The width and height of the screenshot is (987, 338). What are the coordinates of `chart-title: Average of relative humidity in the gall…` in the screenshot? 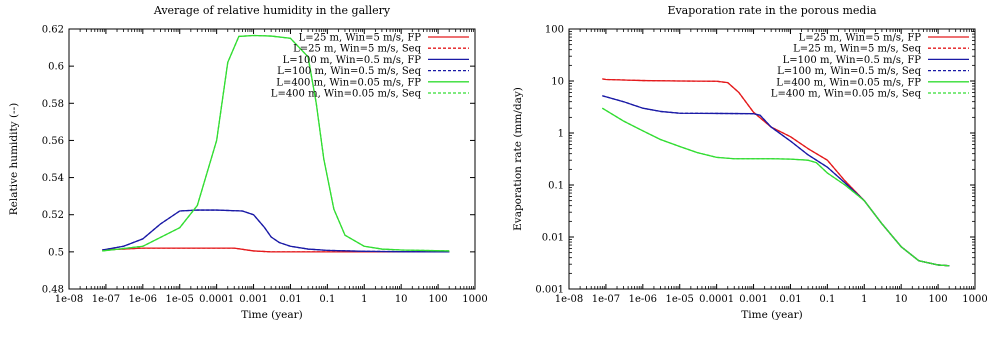 It's located at (272, 10).